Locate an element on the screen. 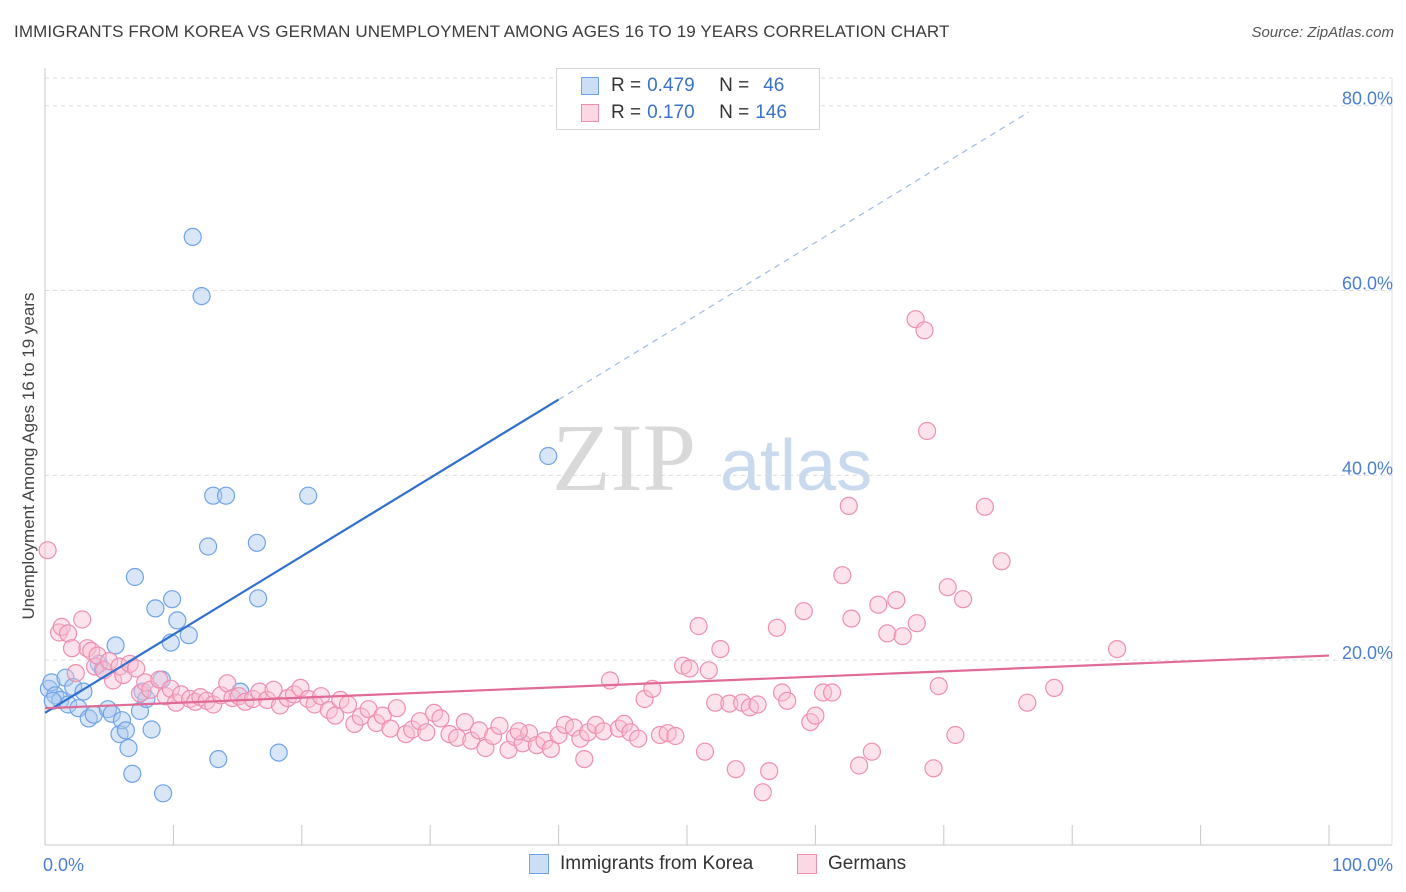 The width and height of the screenshot is (1406, 892). legend-r-value: 0.170 is located at coordinates (671, 112).